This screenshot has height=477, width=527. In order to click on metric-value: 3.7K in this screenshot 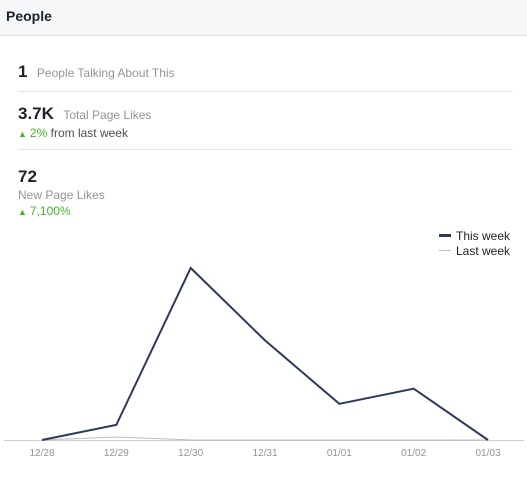, I will do `click(36, 113)`.